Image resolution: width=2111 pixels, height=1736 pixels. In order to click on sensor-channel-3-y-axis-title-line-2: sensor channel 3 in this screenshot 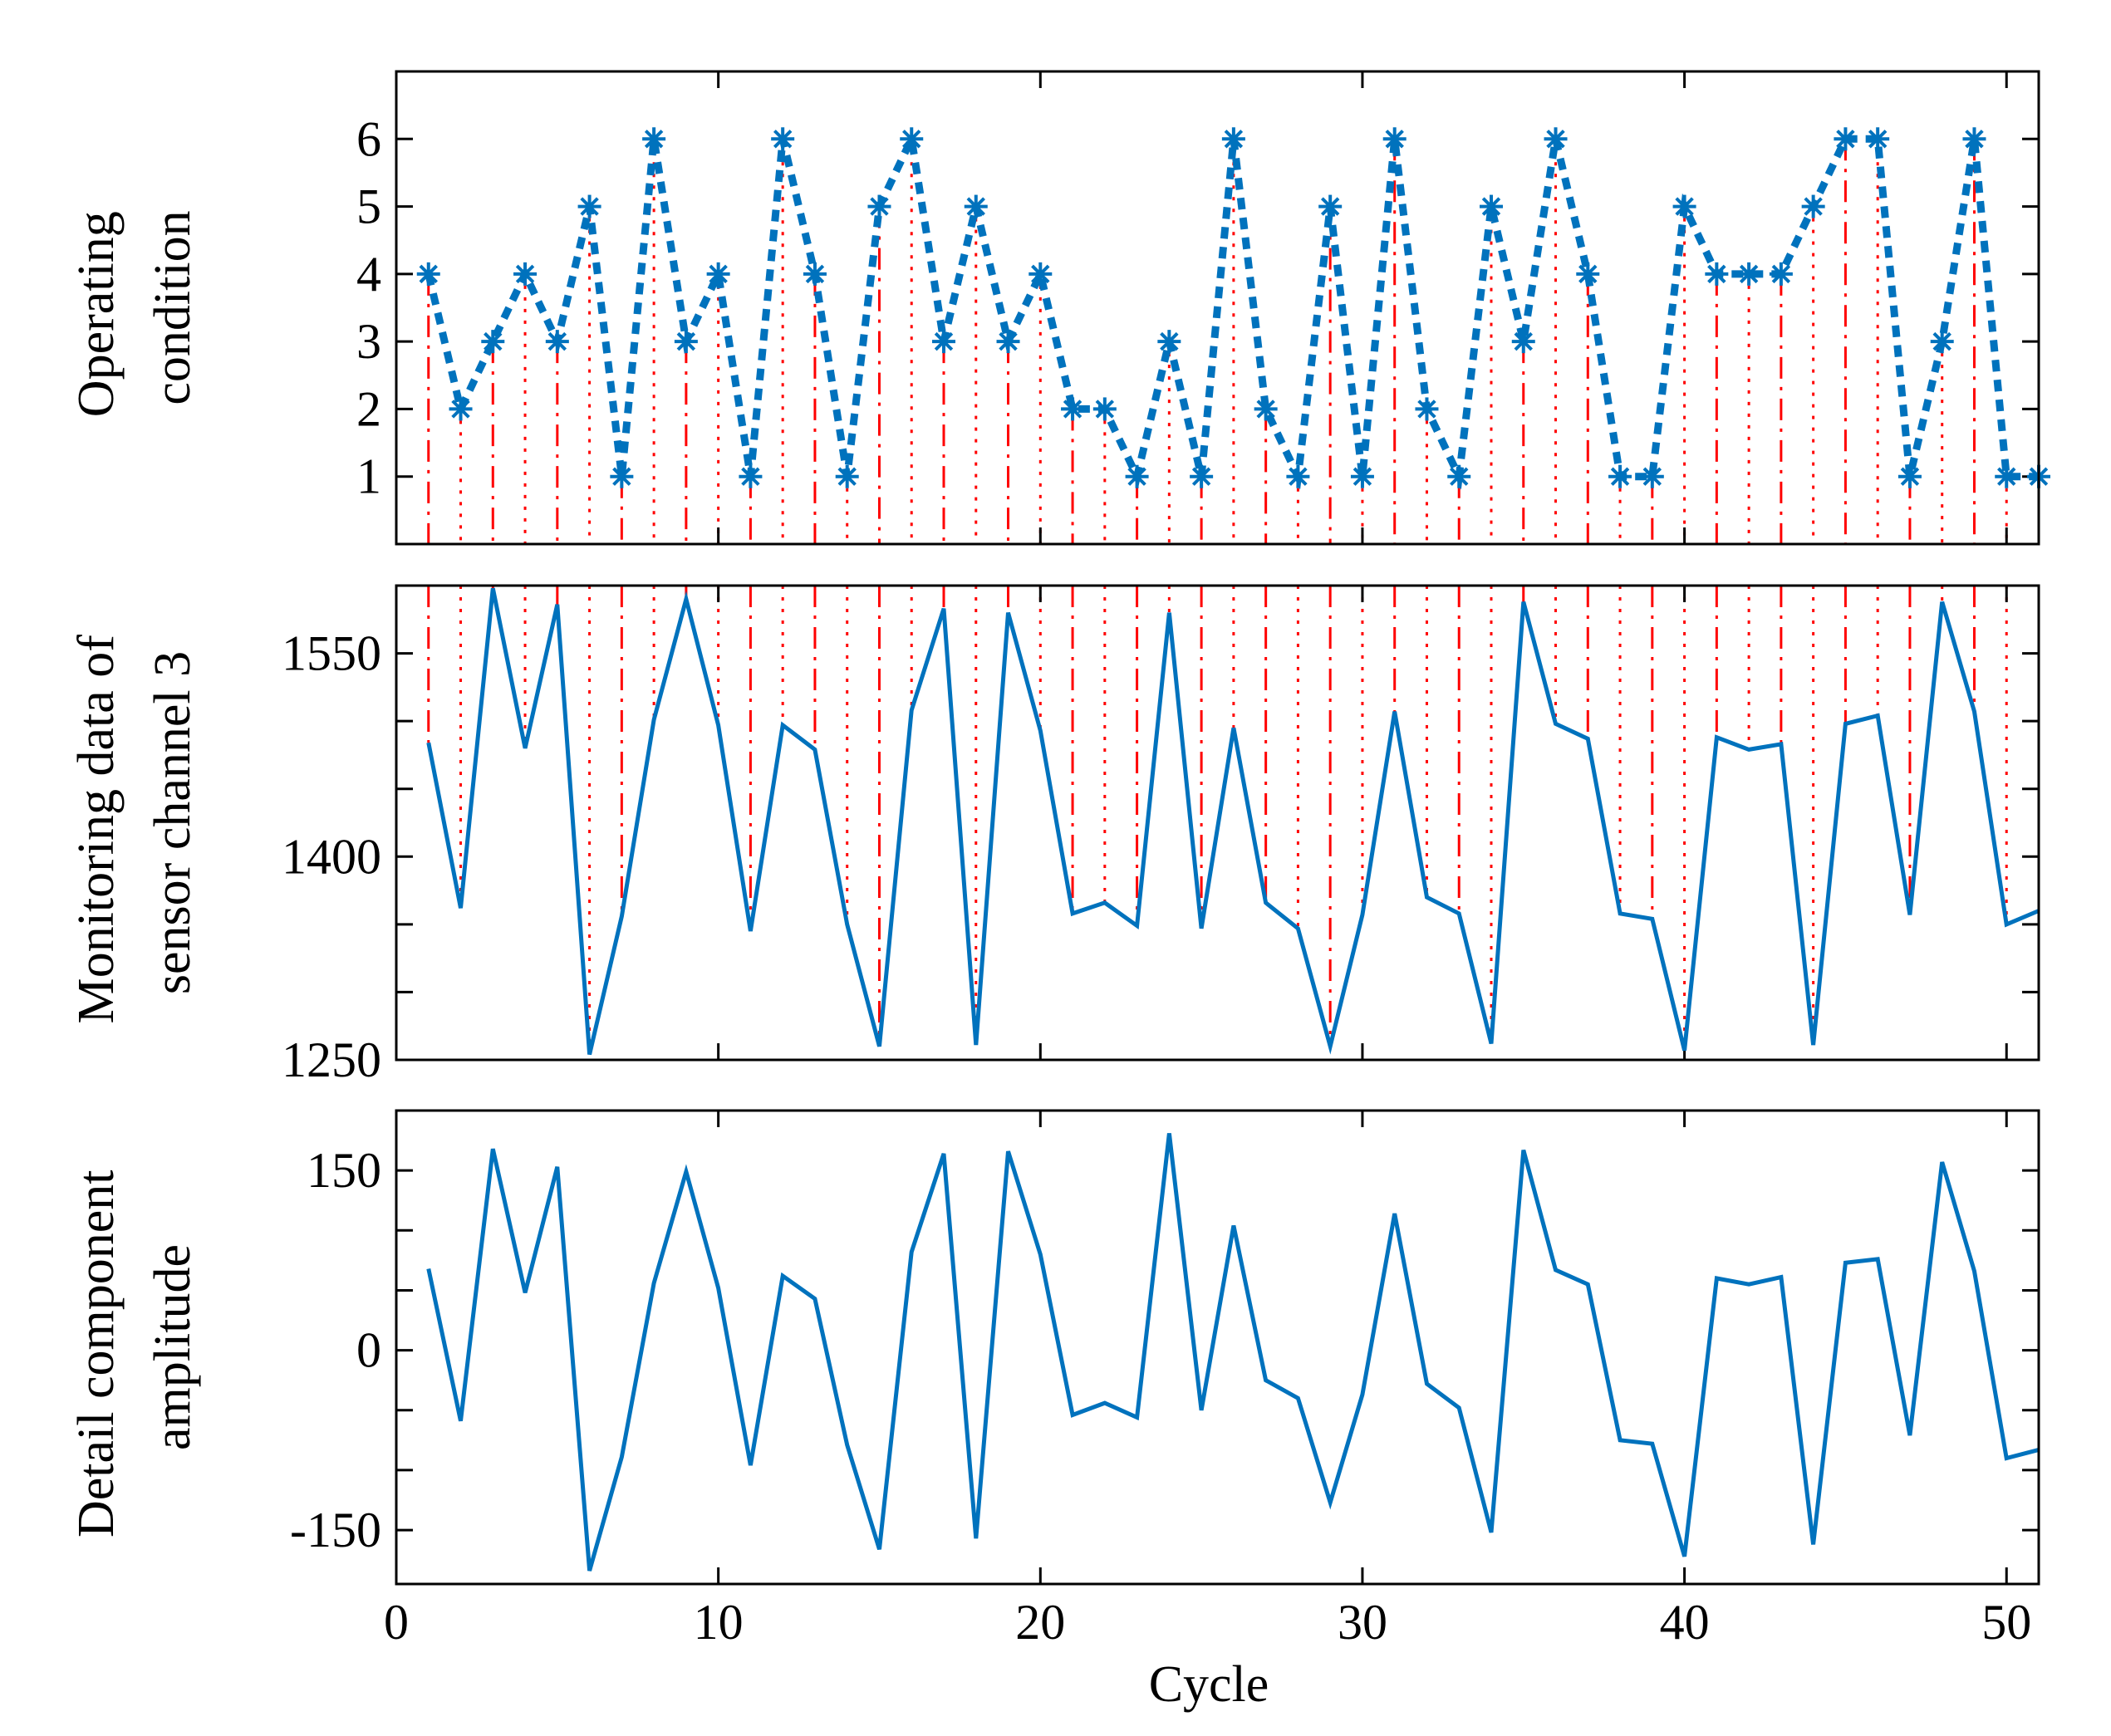, I will do `click(173, 823)`.